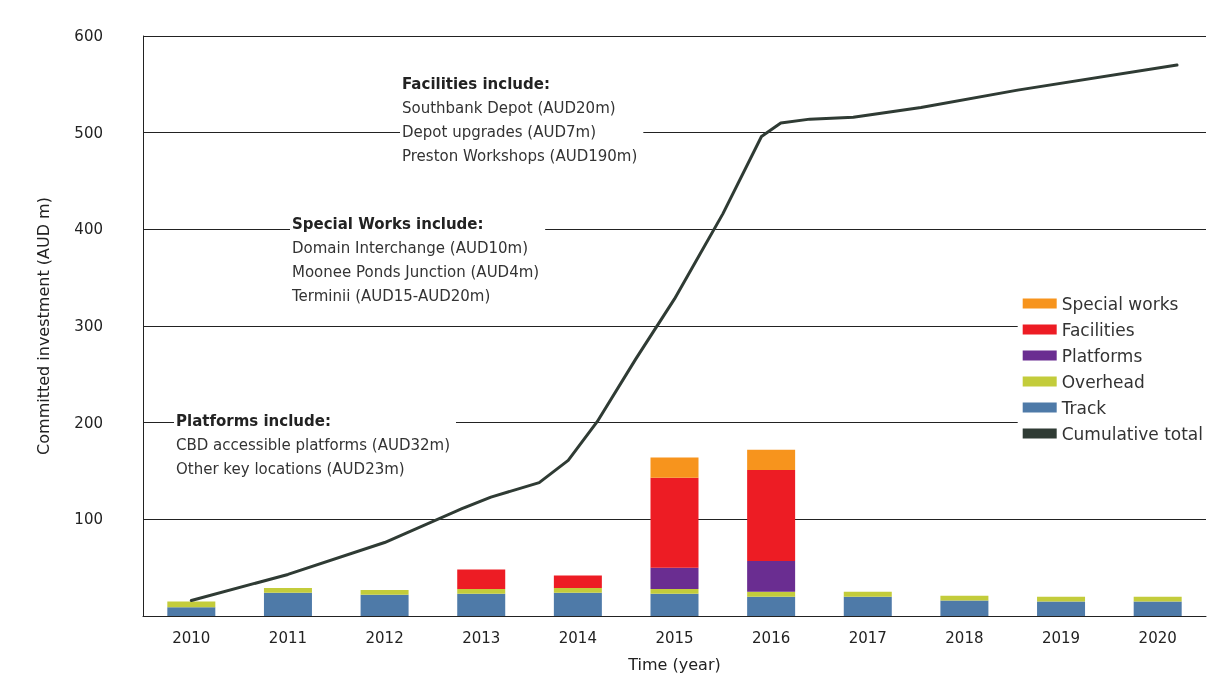 This screenshot has height=690, width=1228. I want to click on legend-label: Cumulative total, so click(1132, 433).